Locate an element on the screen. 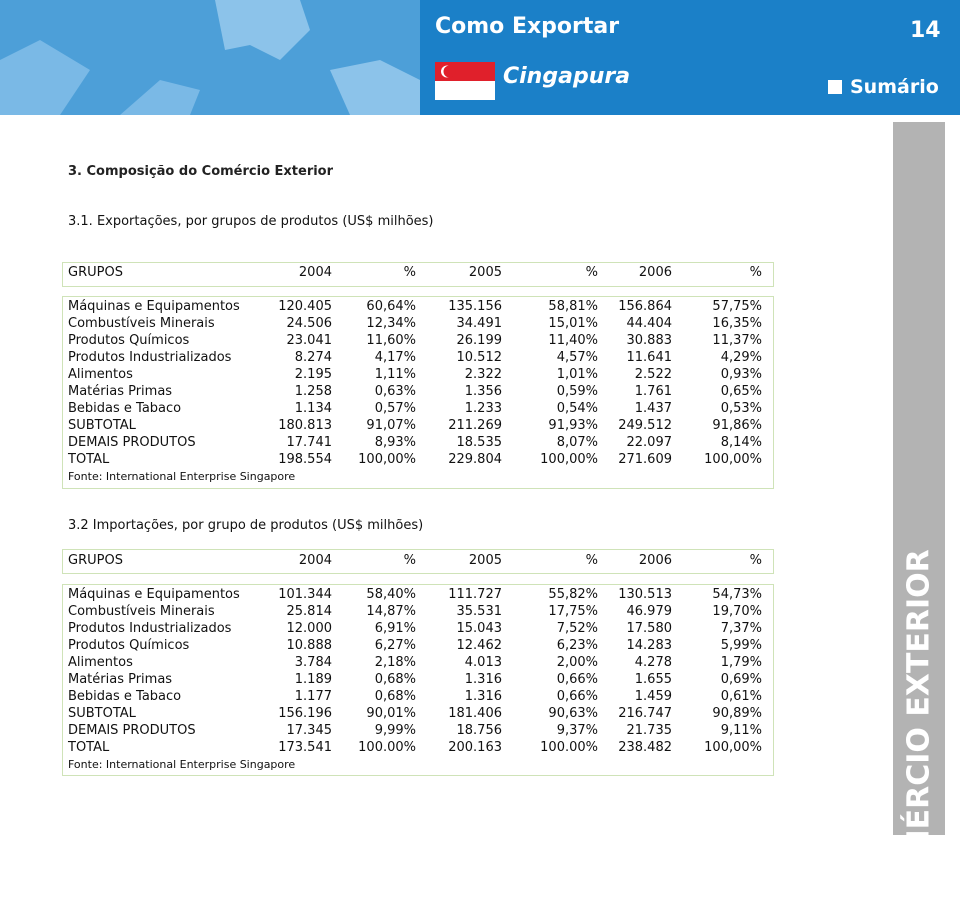 This screenshot has height=907, width=960. cell-value: 1,79% is located at coordinates (741, 662).